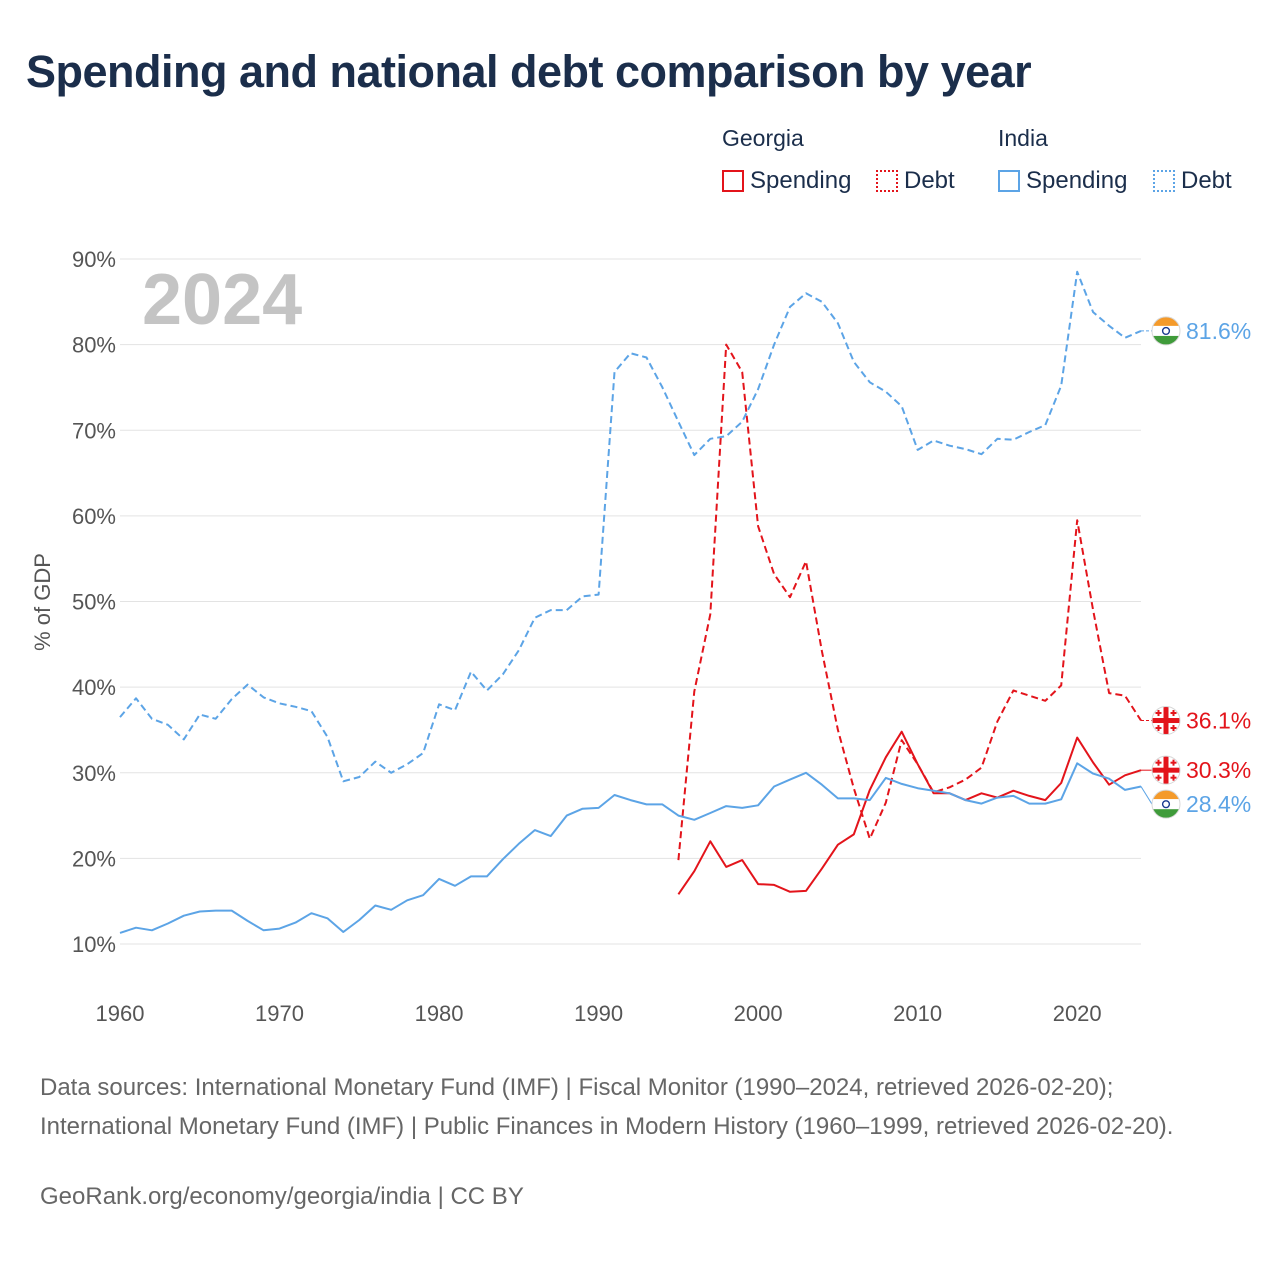 The image size is (1280, 1280). What do you see at coordinates (1077, 1013) in the screenshot?
I see `x-tick-label: 2020` at bounding box center [1077, 1013].